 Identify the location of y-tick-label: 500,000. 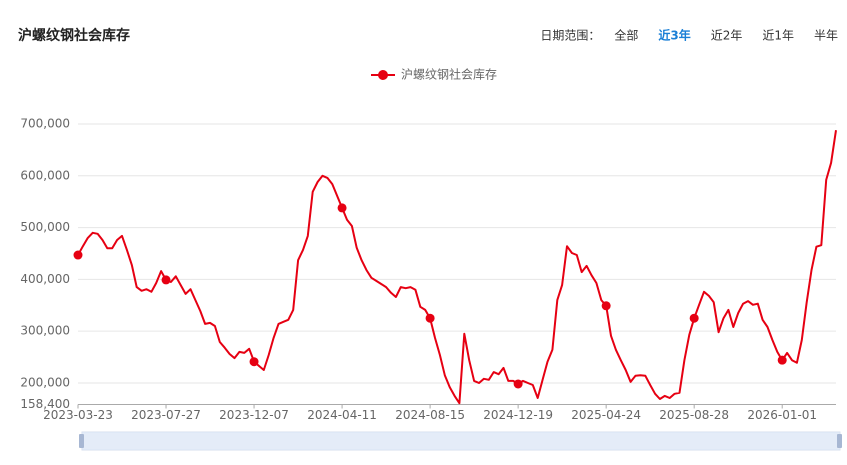
(45, 227).